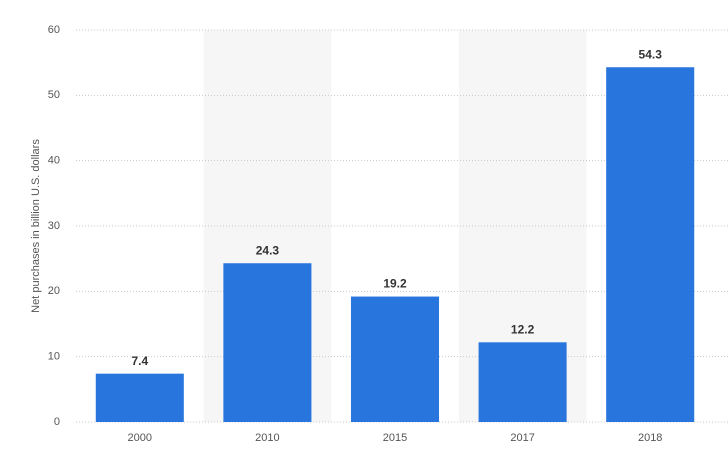 Image resolution: width=728 pixels, height=451 pixels. I want to click on x-tick-label: 2010, so click(267, 438).